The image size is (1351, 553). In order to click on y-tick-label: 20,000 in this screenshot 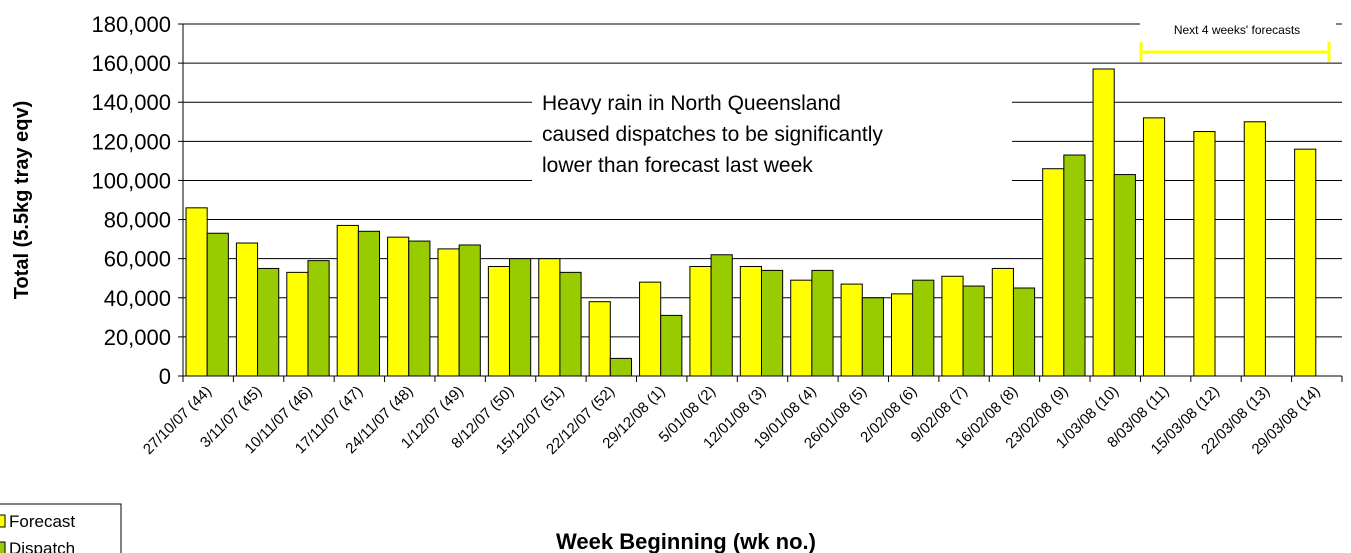, I will do `click(137, 337)`.